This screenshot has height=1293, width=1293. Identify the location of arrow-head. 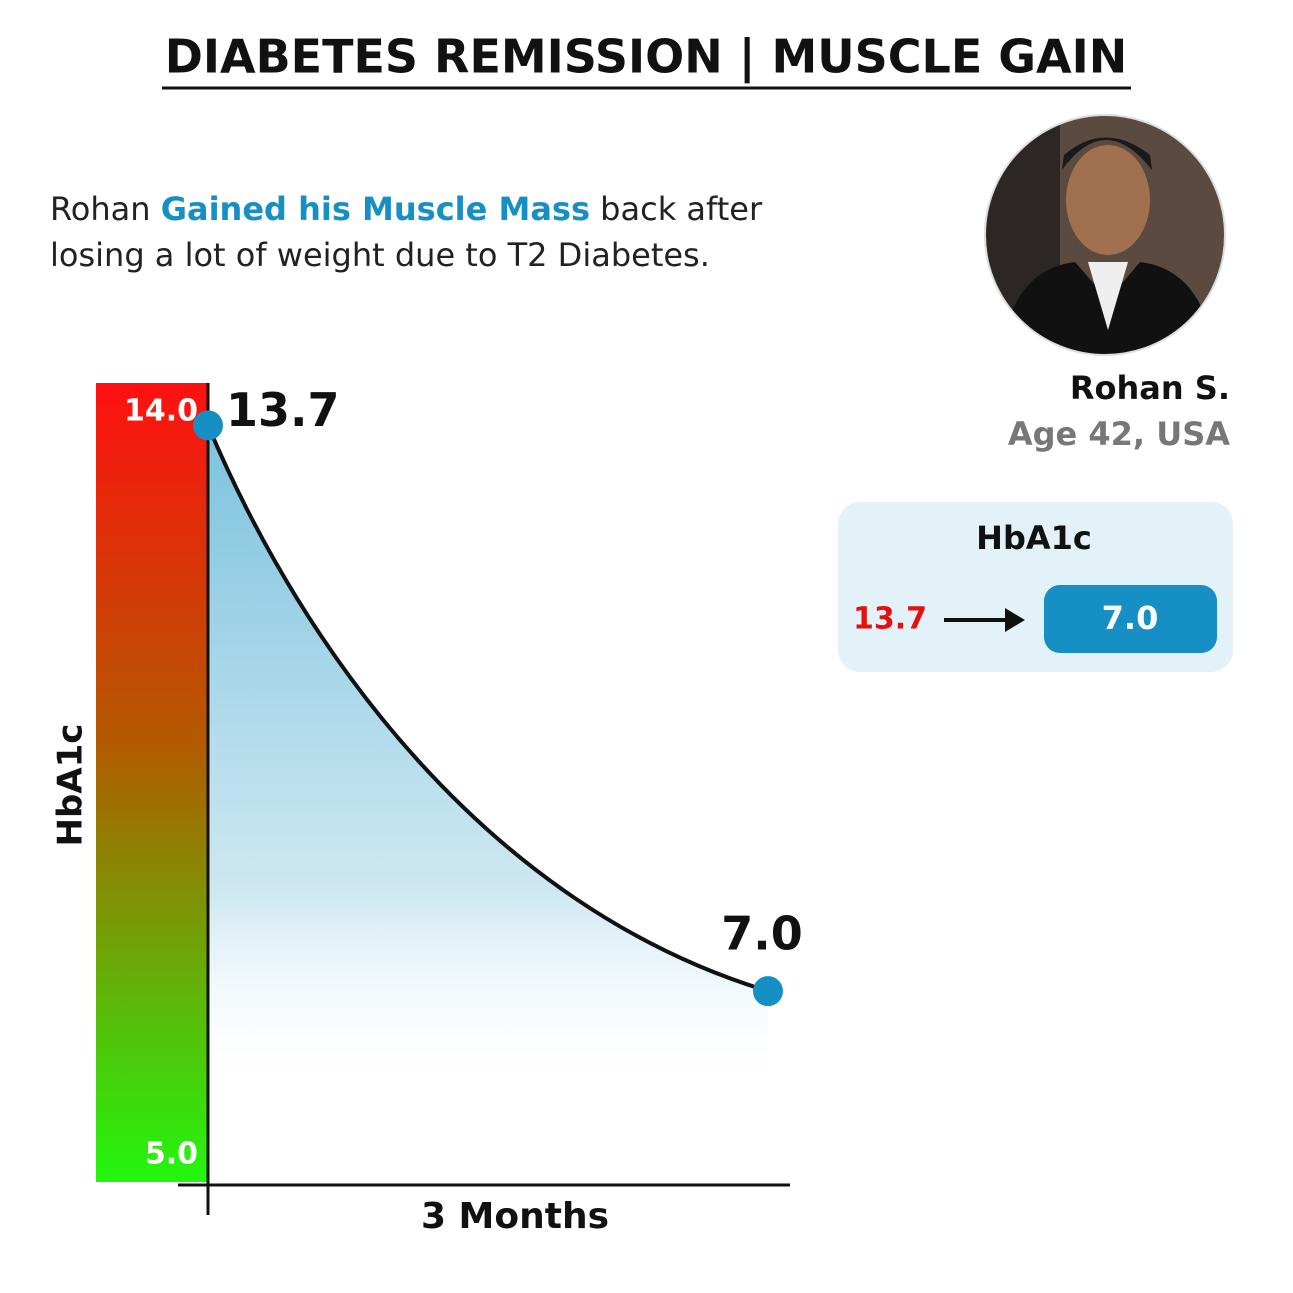
(1015, 620).